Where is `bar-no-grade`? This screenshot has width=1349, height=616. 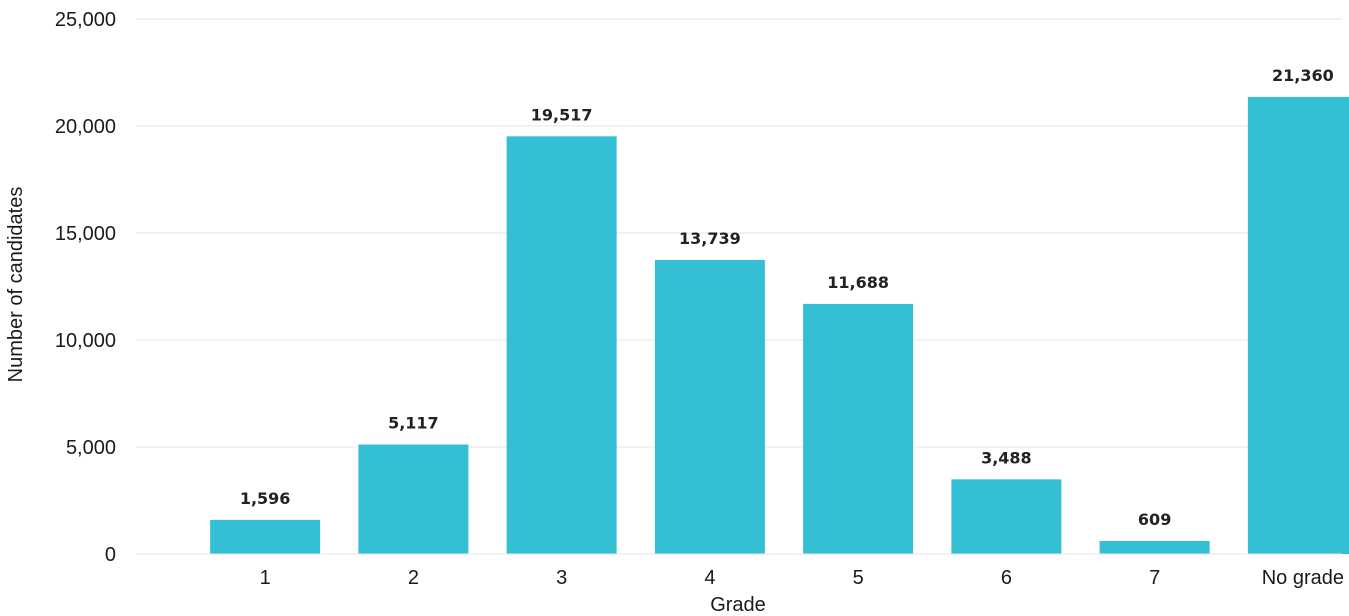 bar-no-grade is located at coordinates (1298, 325).